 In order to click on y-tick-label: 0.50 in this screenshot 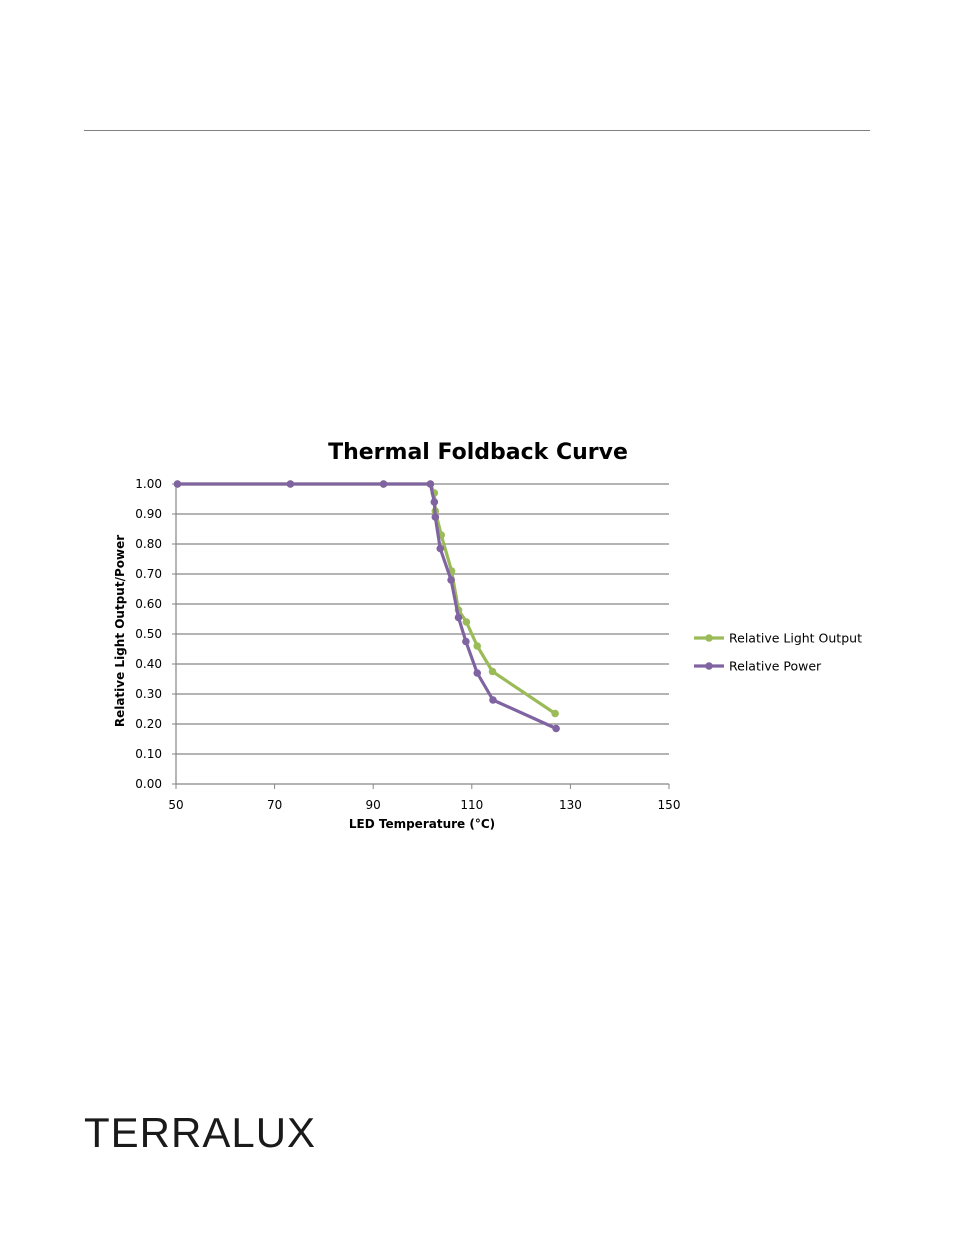, I will do `click(148, 634)`.